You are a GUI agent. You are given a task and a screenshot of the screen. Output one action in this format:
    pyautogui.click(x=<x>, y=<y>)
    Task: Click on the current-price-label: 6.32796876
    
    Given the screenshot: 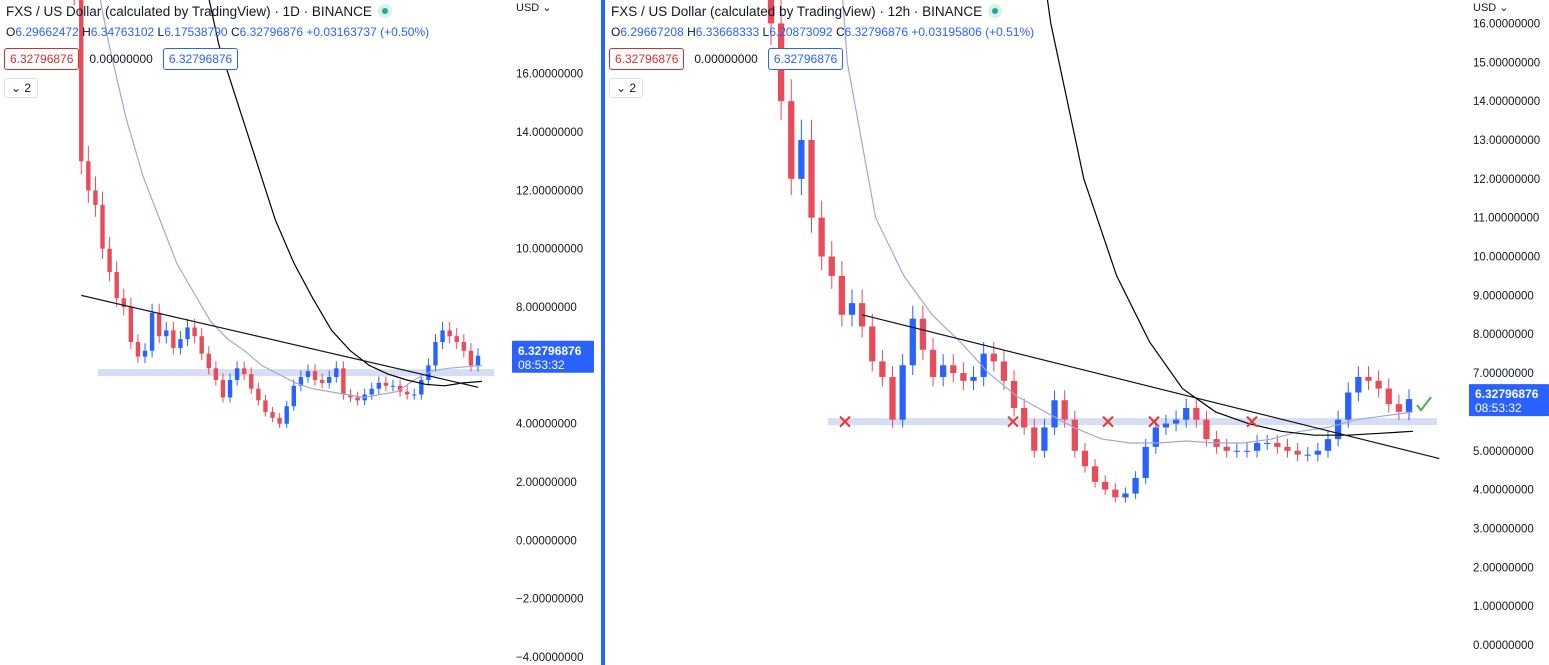 What is the action you would take?
    pyautogui.click(x=550, y=351)
    